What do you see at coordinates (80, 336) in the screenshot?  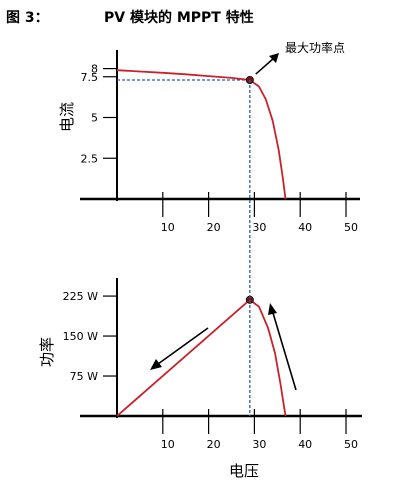 I see `y-tick-label: 150 W` at bounding box center [80, 336].